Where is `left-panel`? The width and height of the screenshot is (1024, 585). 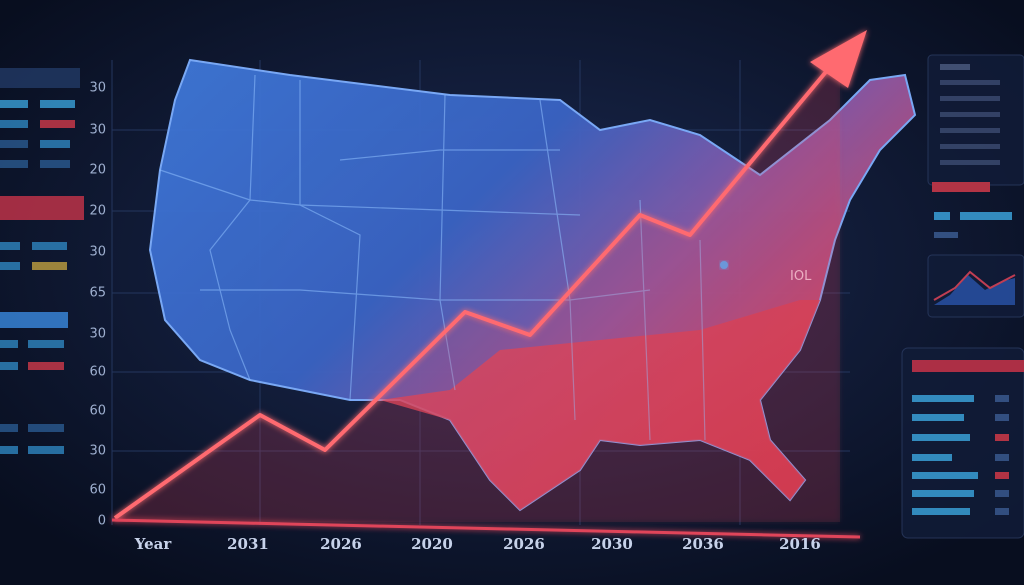
left-panel is located at coordinates (42, 261).